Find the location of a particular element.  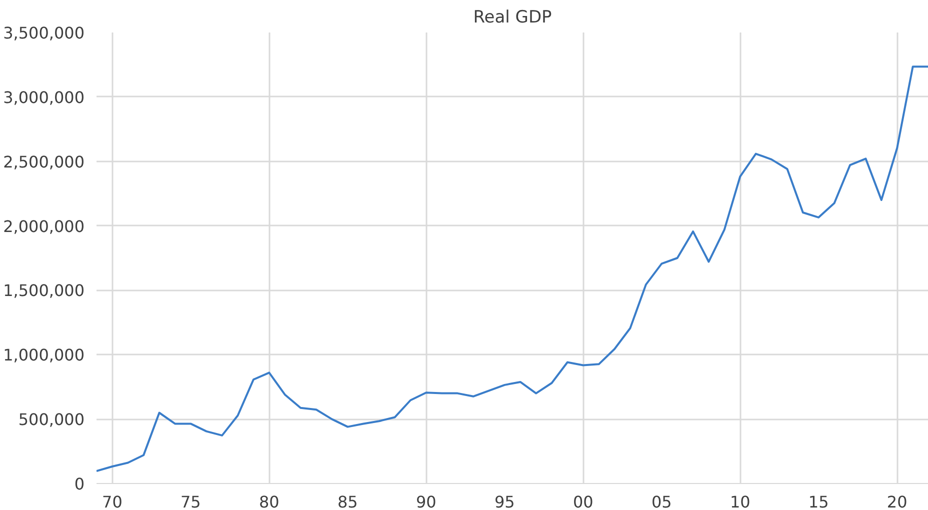

x-tick-label: 85 is located at coordinates (347, 501).